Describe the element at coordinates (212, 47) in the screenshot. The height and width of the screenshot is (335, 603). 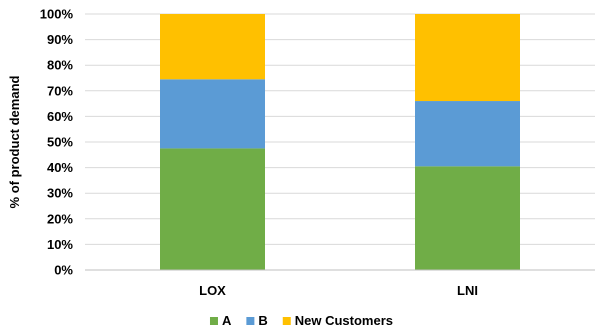
I see `bar-lox-new-customers` at that location.